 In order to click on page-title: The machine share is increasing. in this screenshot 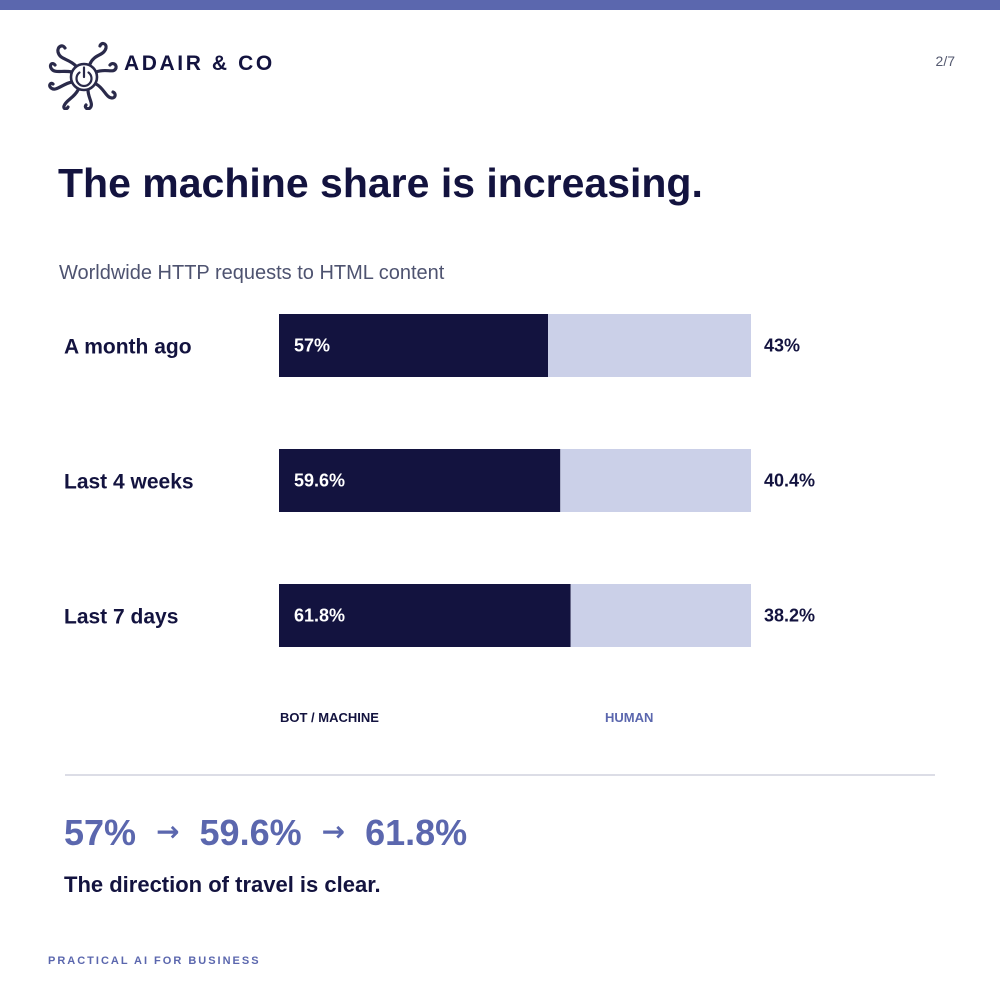, I will do `click(380, 183)`.